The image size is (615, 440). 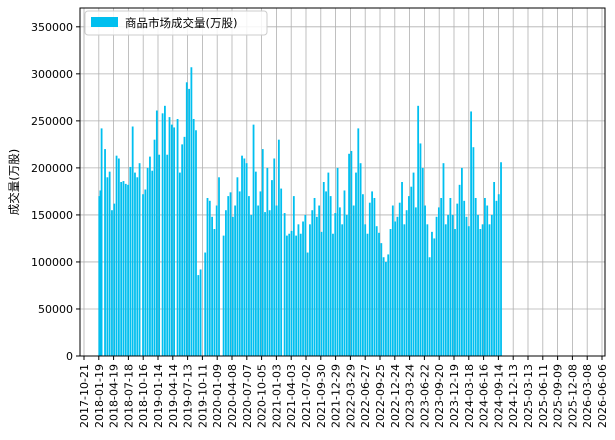 I want to click on x-tick-label: 2024-06-16, so click(x=484, y=396).